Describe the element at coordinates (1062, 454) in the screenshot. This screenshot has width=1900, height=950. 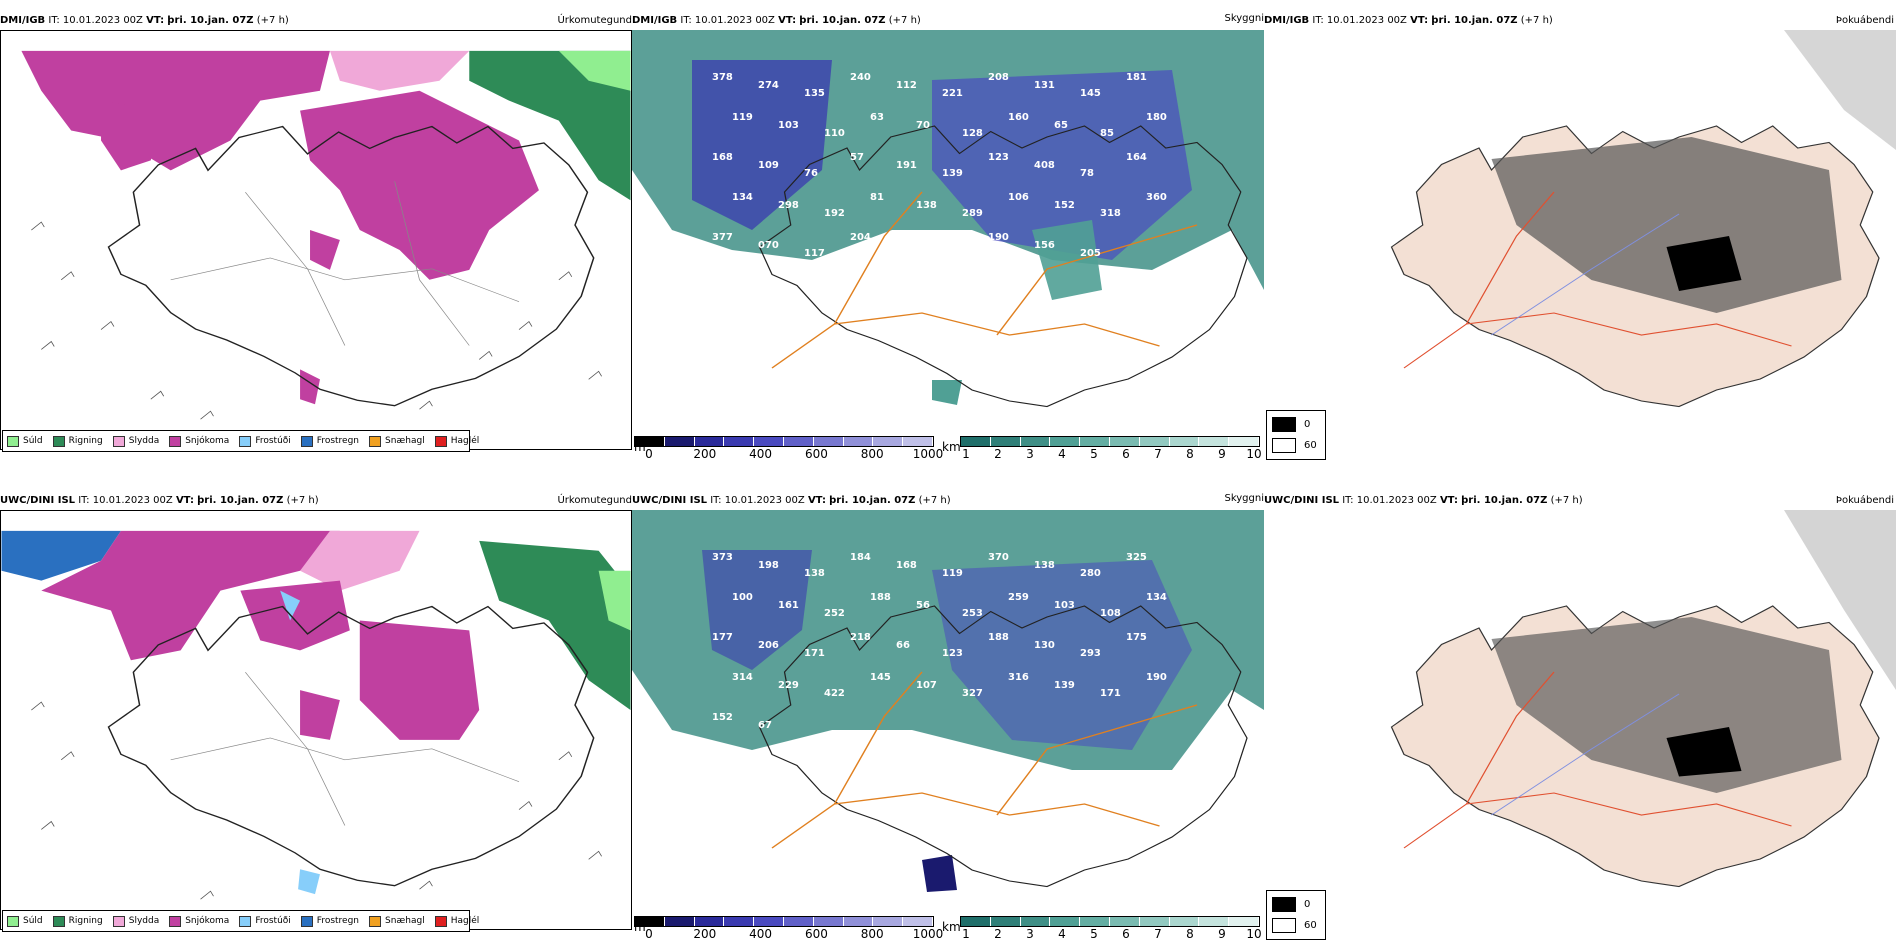
I see `colorbar-tick-label: 4` at that location.